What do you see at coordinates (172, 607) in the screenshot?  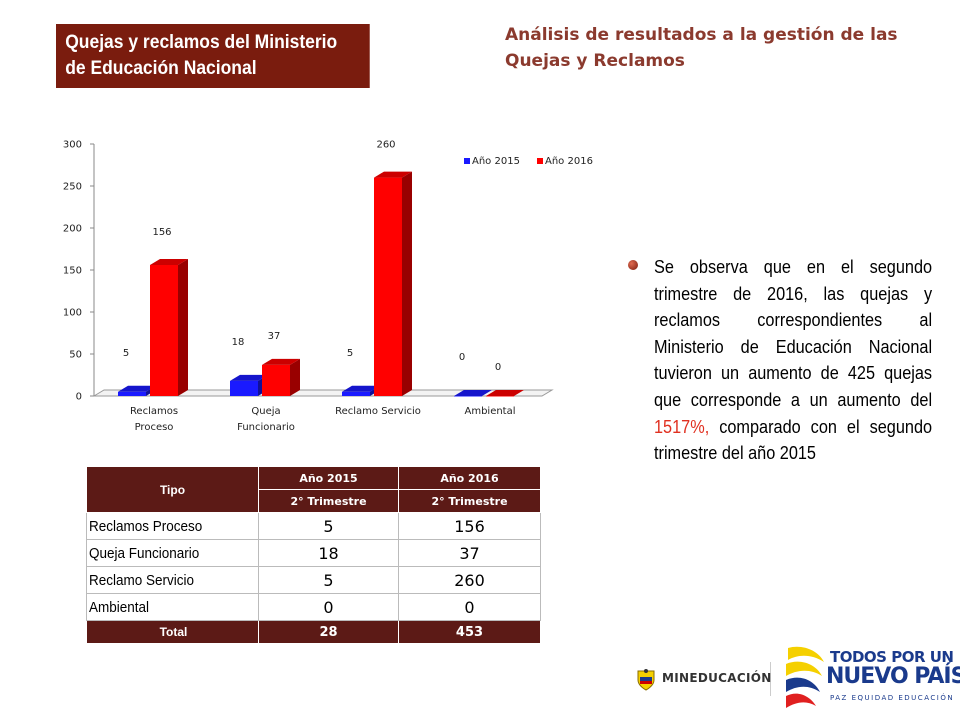 I see `table-cell-tipo: Ambiental` at bounding box center [172, 607].